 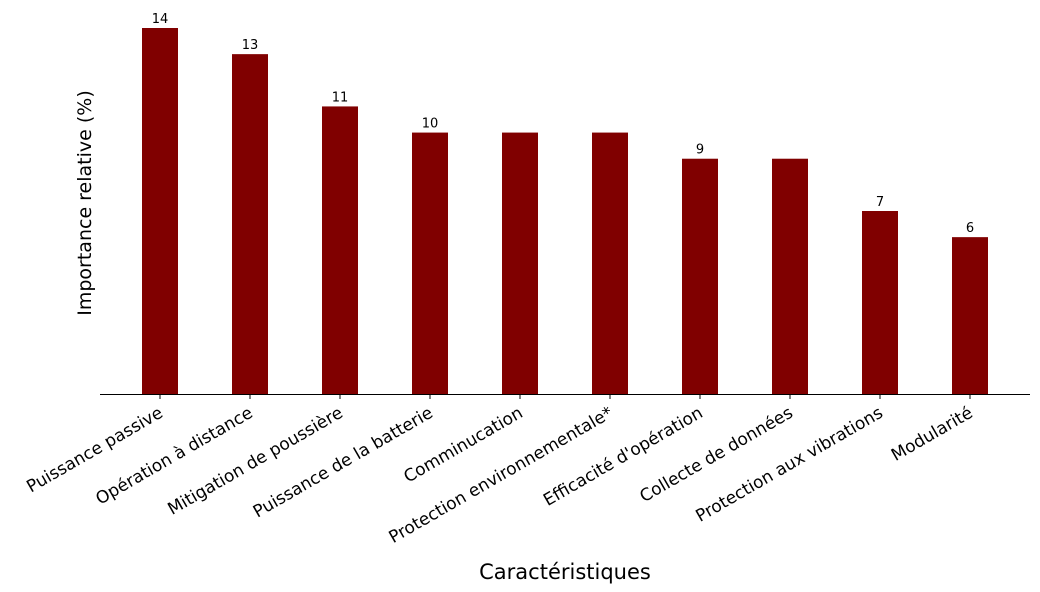 I want to click on data-label-6: 9, so click(x=700, y=150).